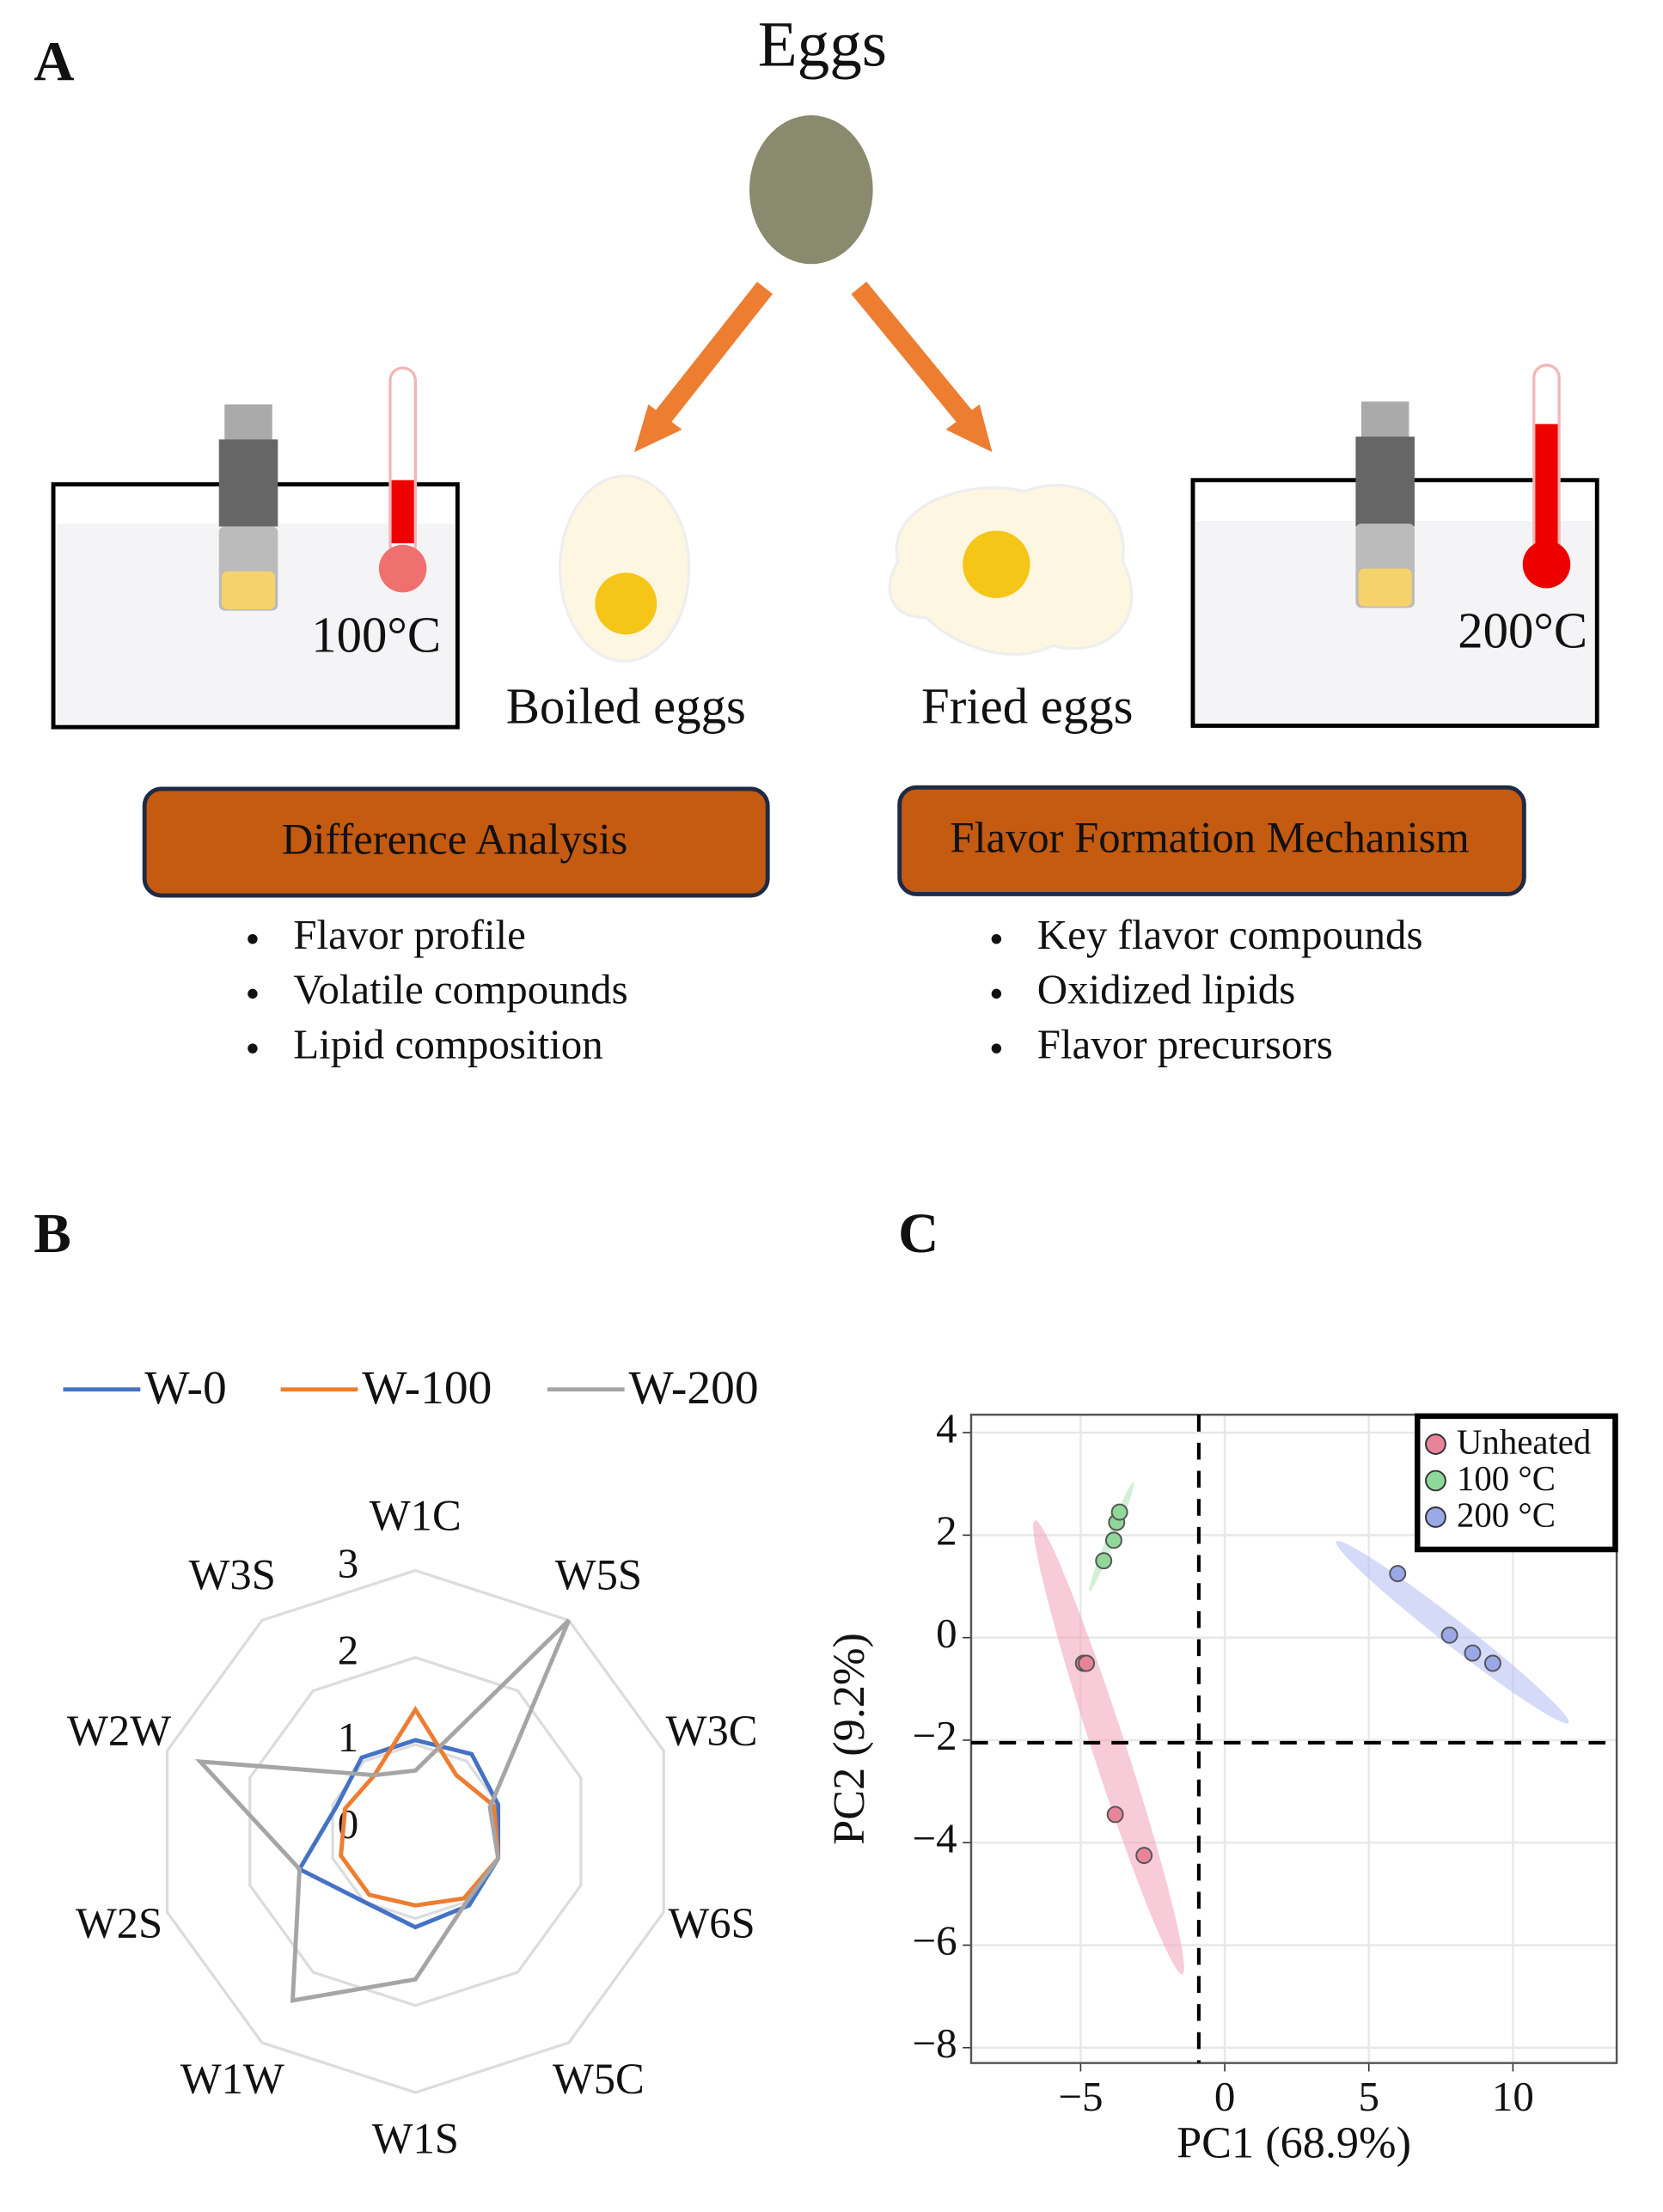  I want to click on x-tick-label: 10, so click(1513, 2097).